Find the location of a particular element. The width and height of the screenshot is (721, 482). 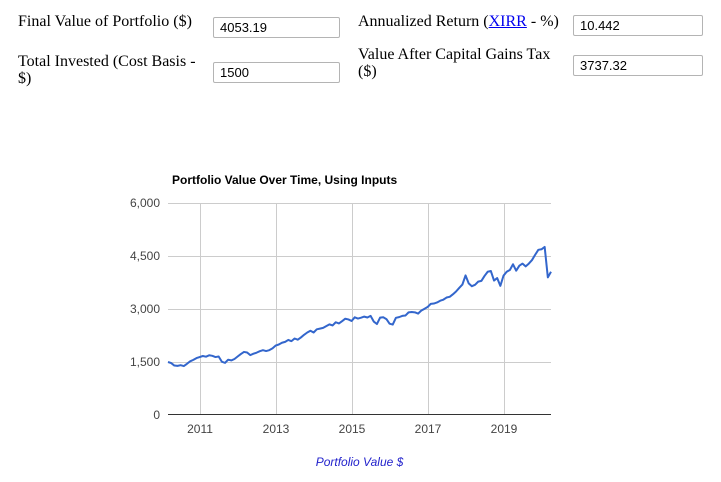

total-invested-input is located at coordinates (276, 72).